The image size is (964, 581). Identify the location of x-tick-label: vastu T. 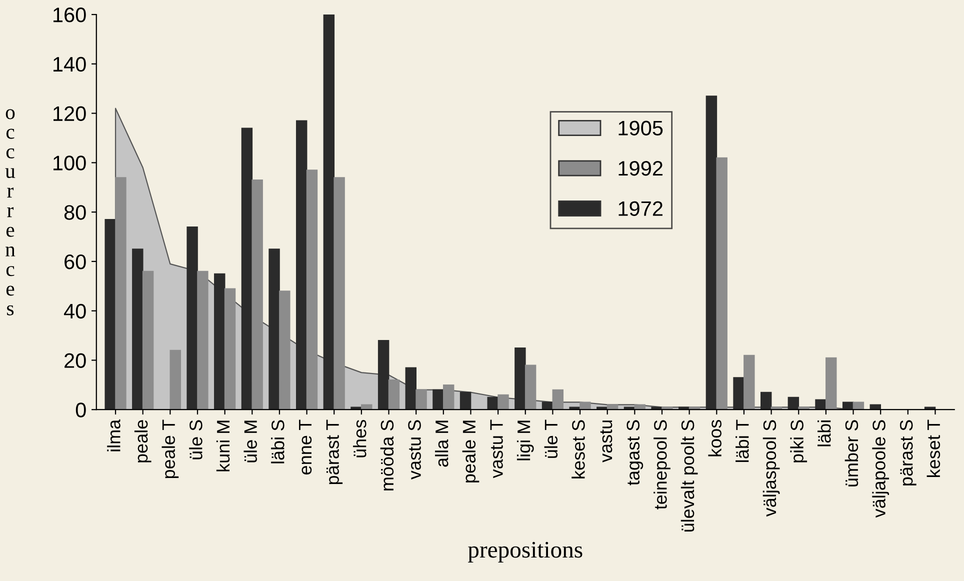
(496, 449).